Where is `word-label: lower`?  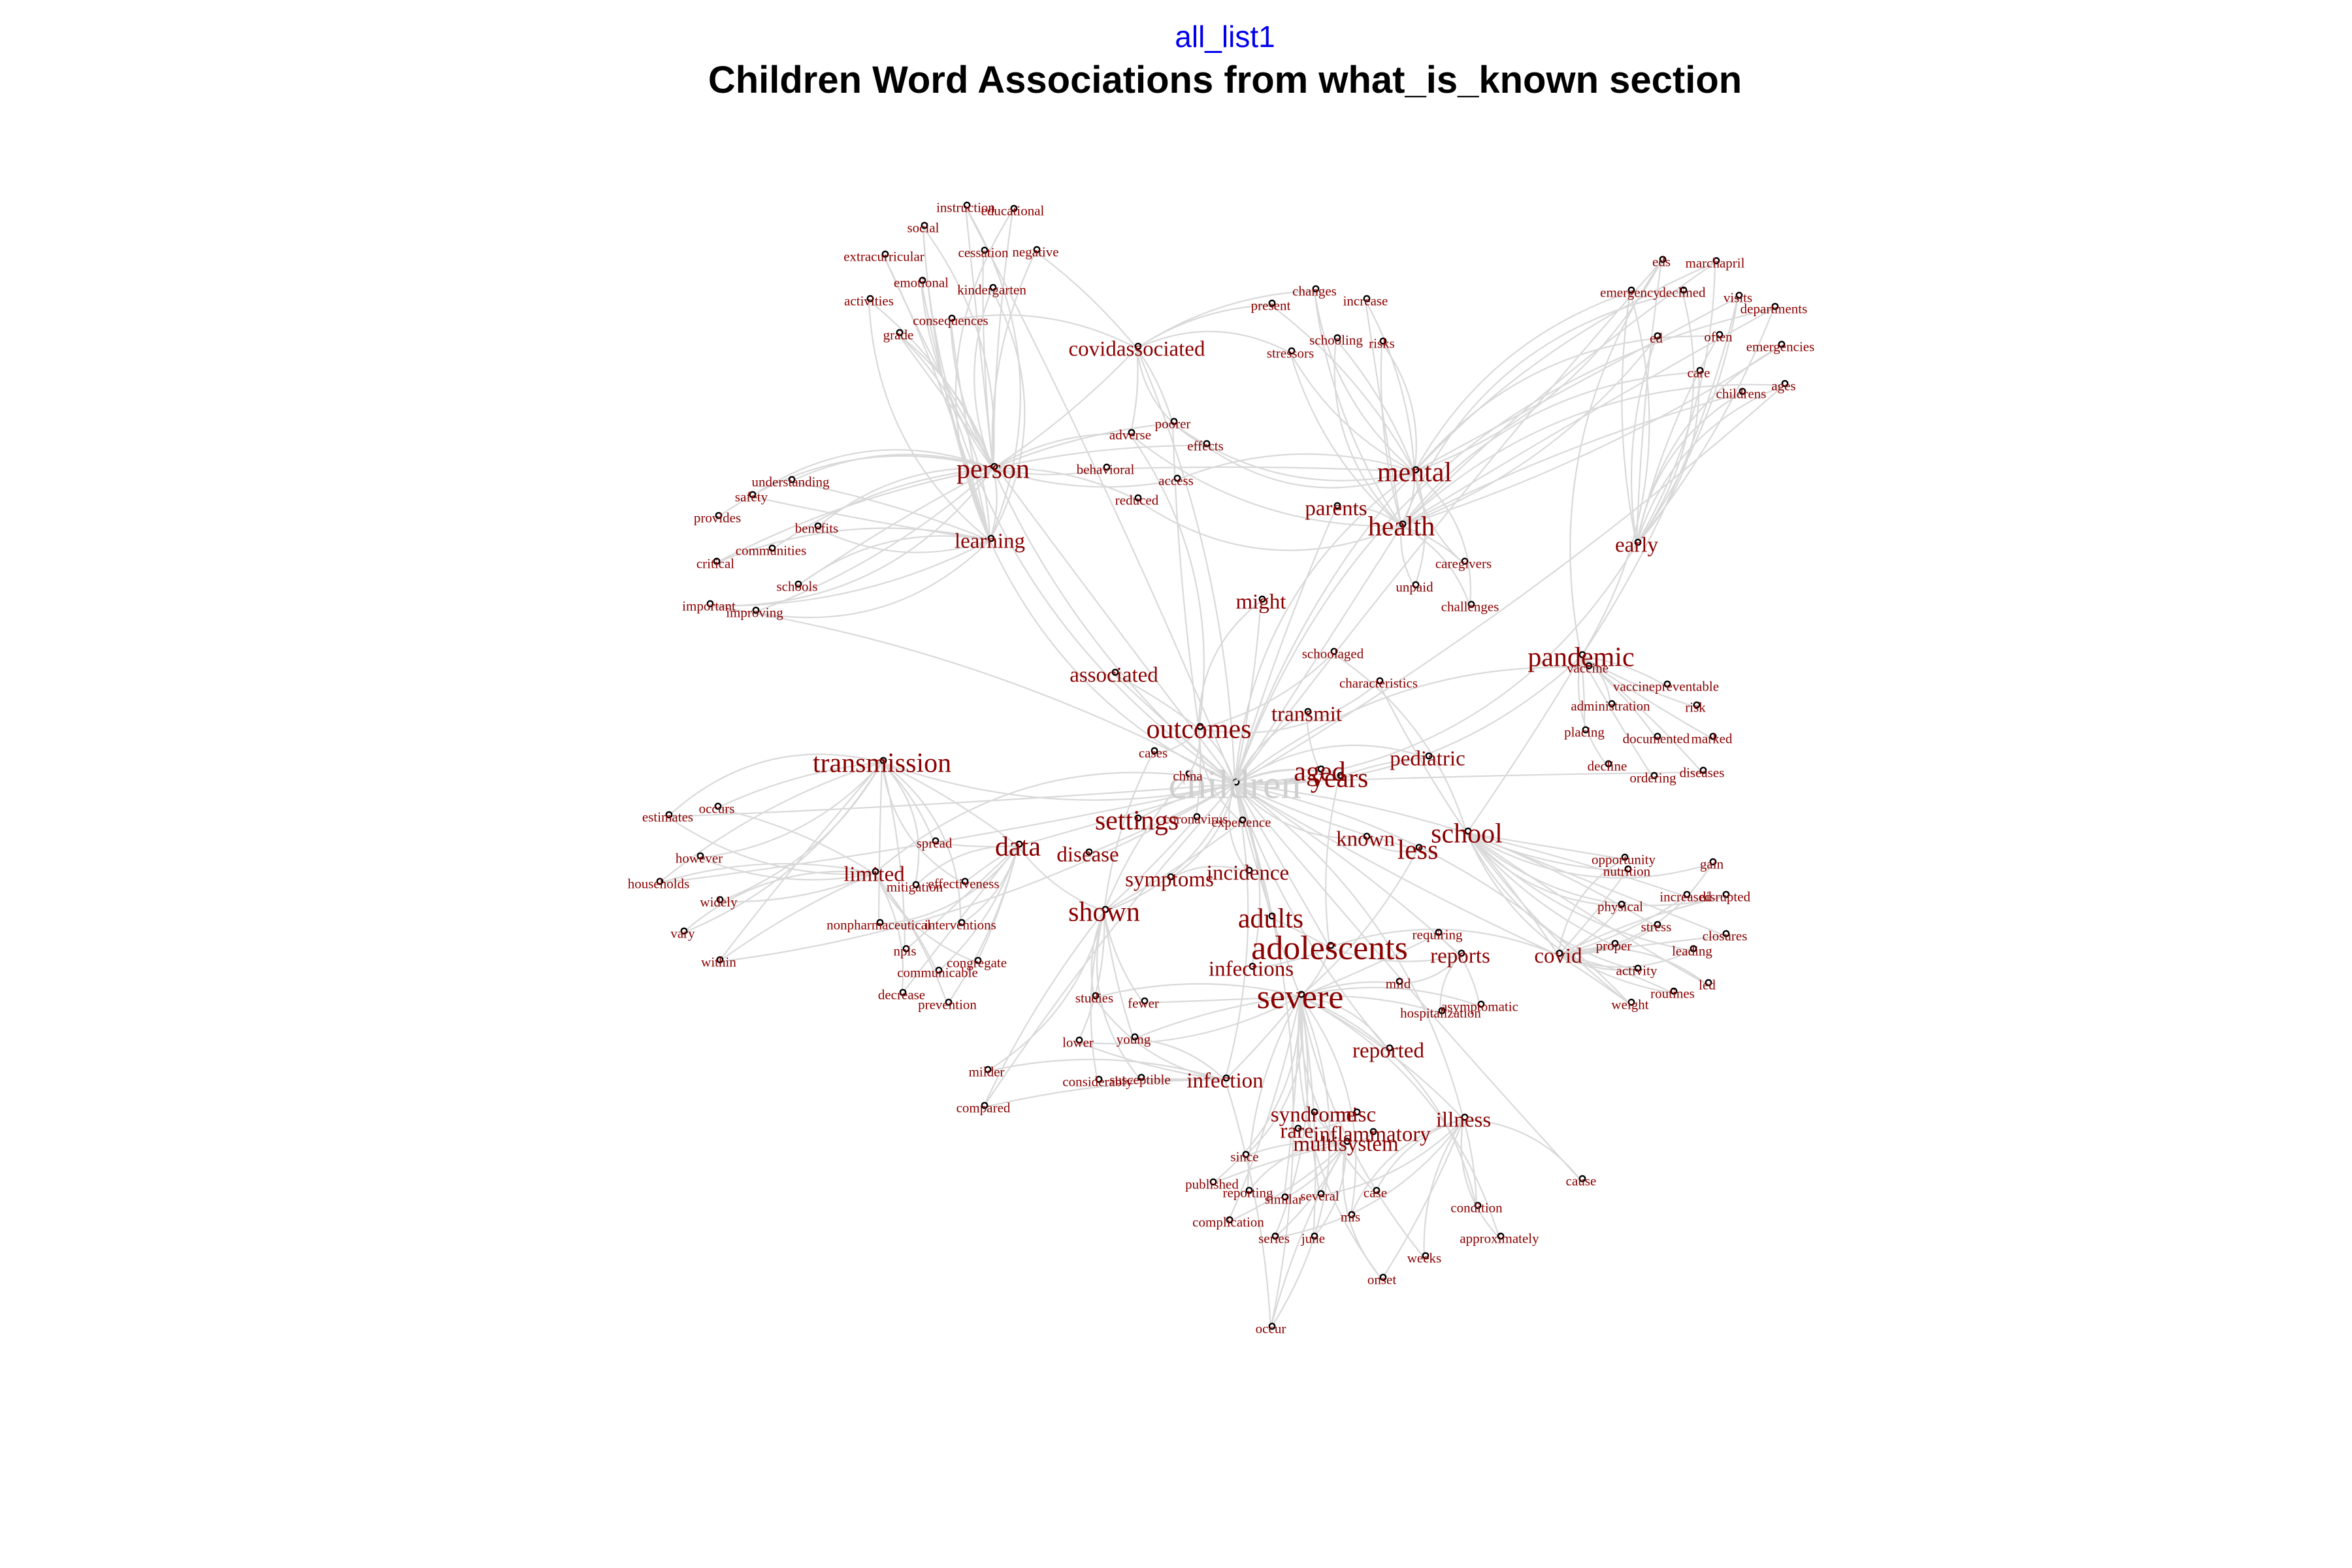
word-label: lower is located at coordinates (1078, 1042).